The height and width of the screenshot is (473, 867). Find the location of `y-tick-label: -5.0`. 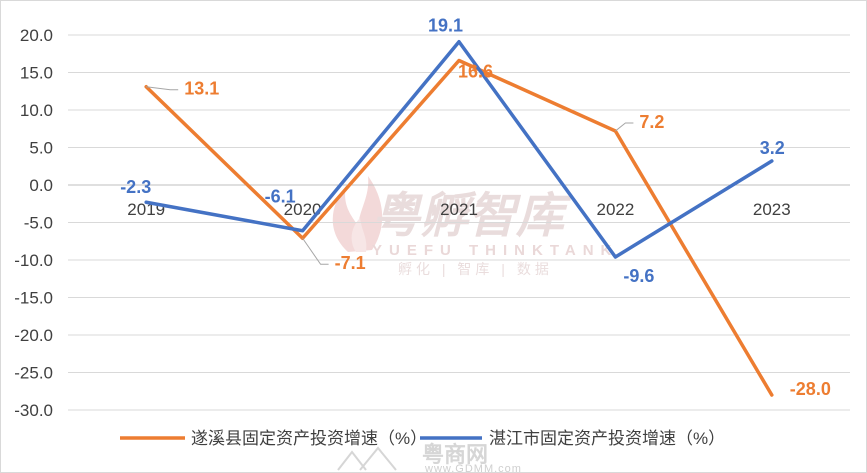

y-tick-label: -5.0 is located at coordinates (38, 223).